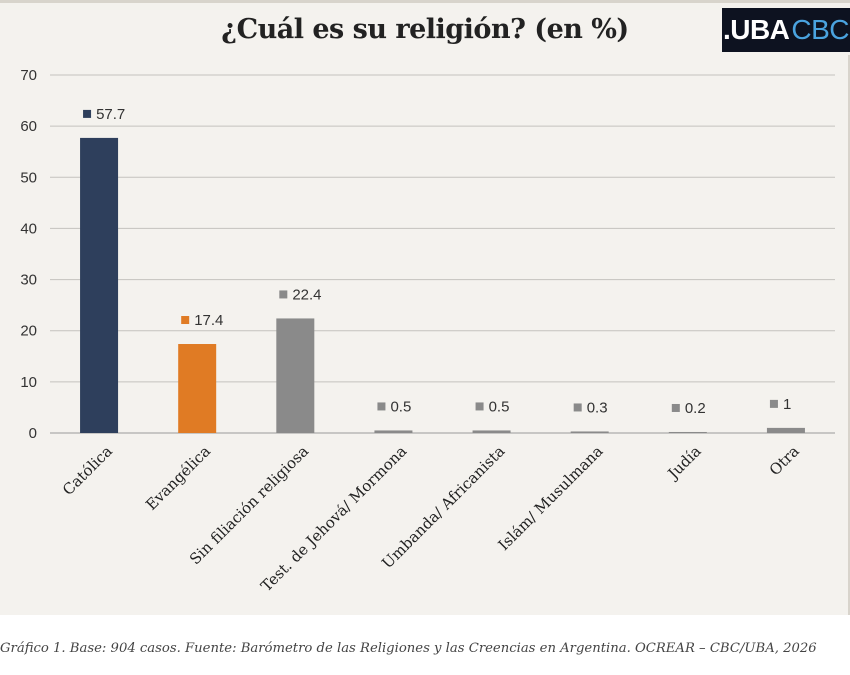 The width and height of the screenshot is (850, 675). Describe the element at coordinates (28, 382) in the screenshot. I see `y-tick-label: 10` at that location.